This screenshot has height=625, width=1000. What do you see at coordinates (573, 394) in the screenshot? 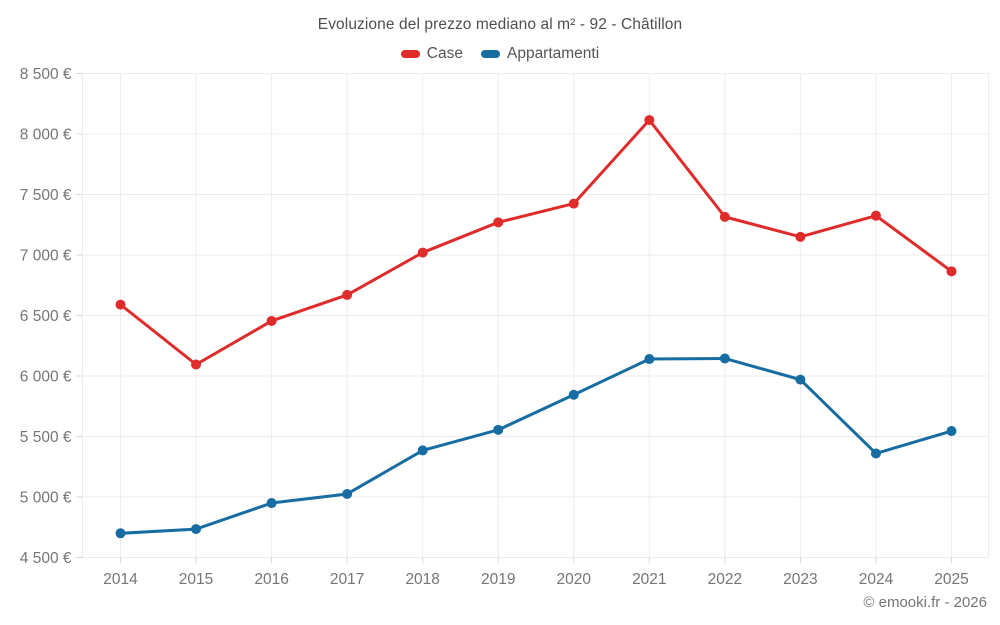
I see `series-appartamenti-point-2020` at bounding box center [573, 394].